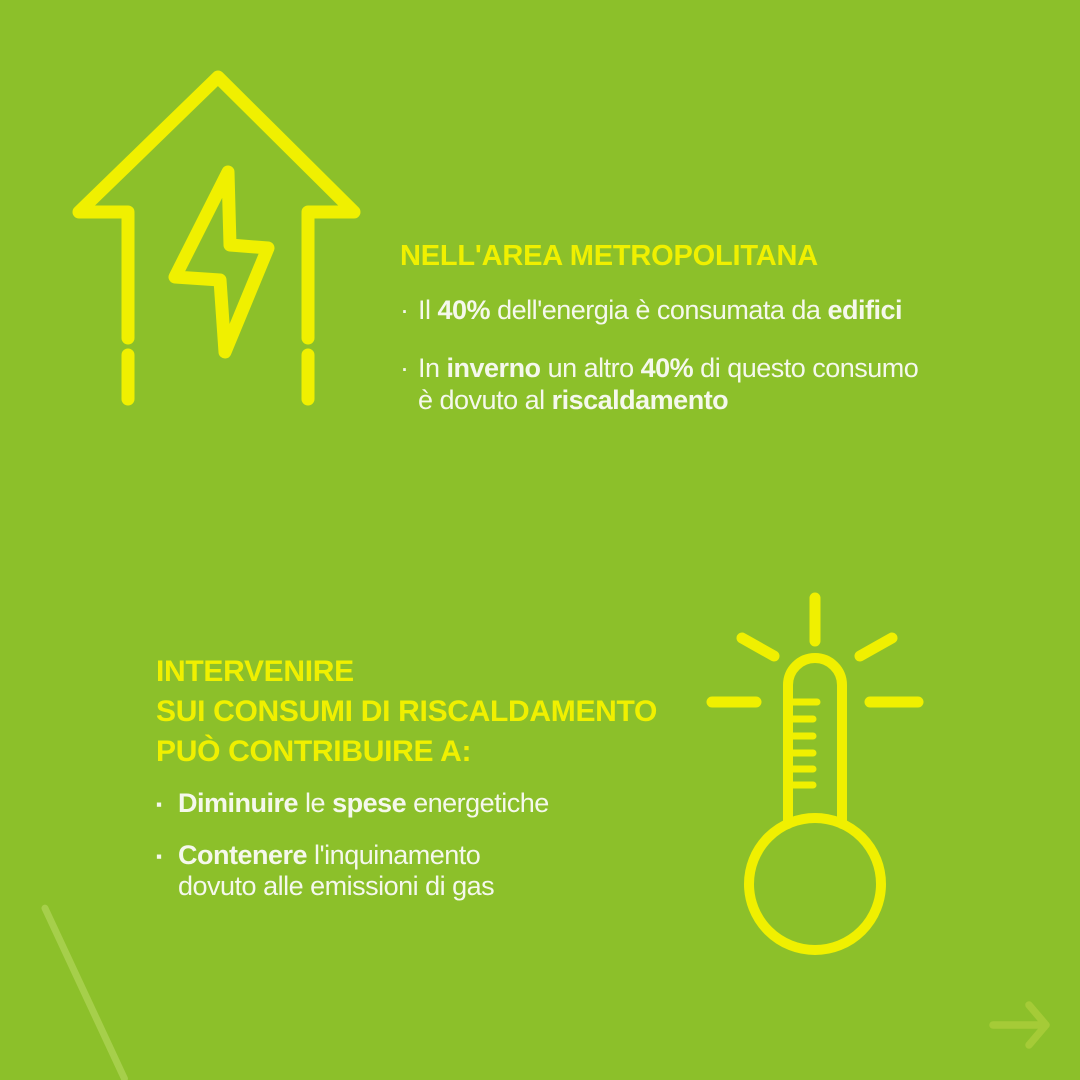 The width and height of the screenshot is (1080, 1080). Describe the element at coordinates (216, 238) in the screenshot. I see `house-energy-icon` at that location.